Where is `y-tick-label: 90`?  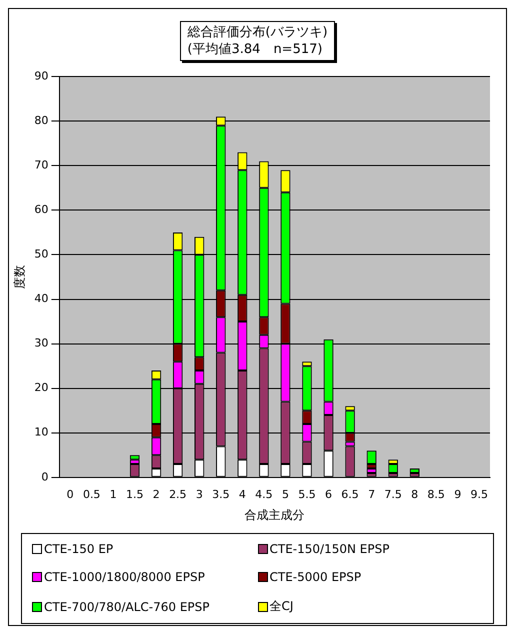
y-tick-label: 90 is located at coordinates (41, 75).